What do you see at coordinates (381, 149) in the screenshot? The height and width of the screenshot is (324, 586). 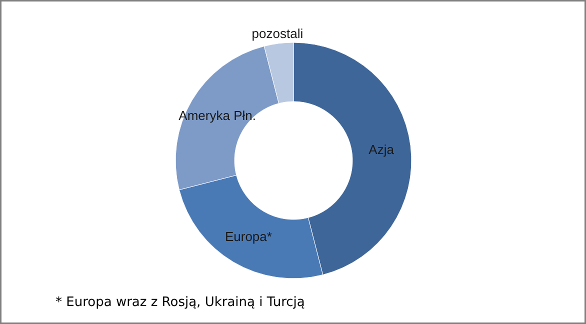 I see `slice-label: Azja` at bounding box center [381, 149].